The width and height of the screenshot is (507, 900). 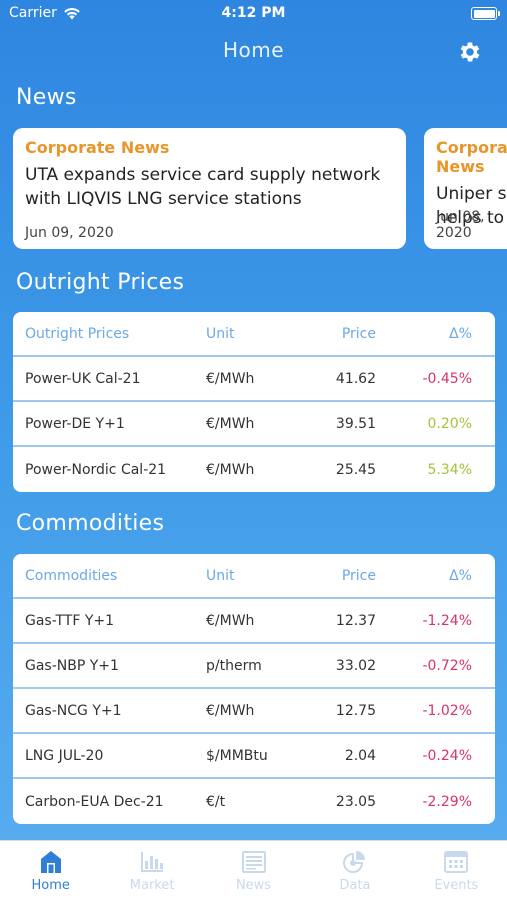 I want to click on table-row: Power-UK Cal-21 €/MWh 41.62 -0.45%, so click(x=254, y=379).